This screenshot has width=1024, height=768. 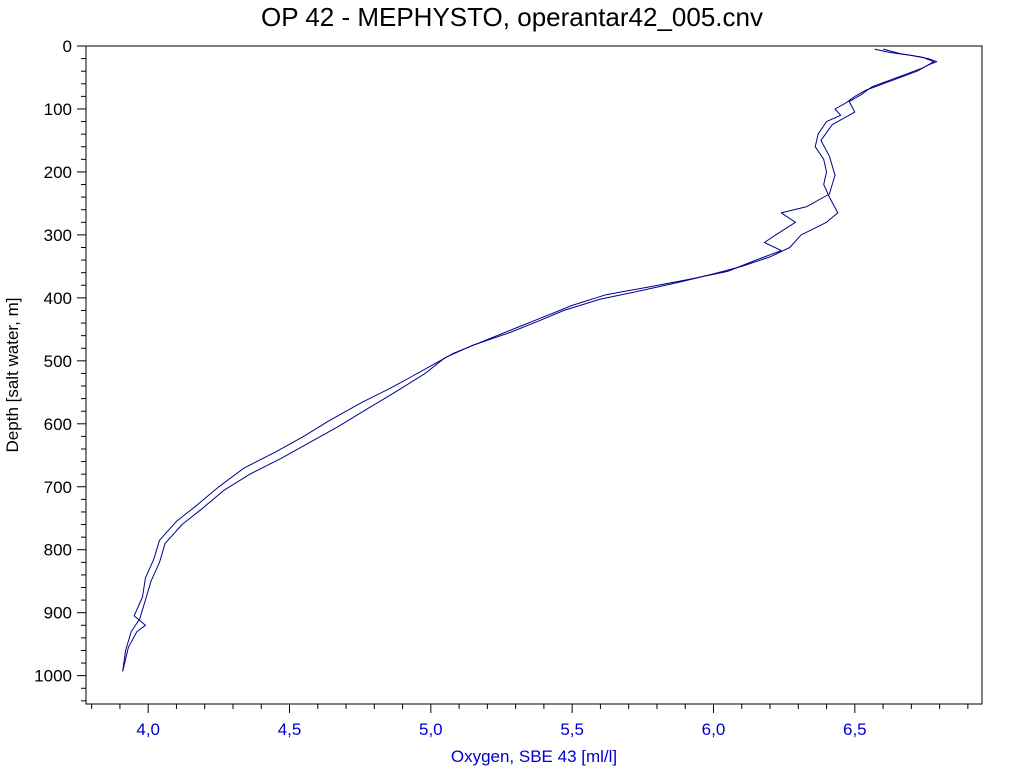 I want to click on y-axis-ticks: 0 100 200 300 400 500 600 700 800 900 1000, so click(x=60, y=369).